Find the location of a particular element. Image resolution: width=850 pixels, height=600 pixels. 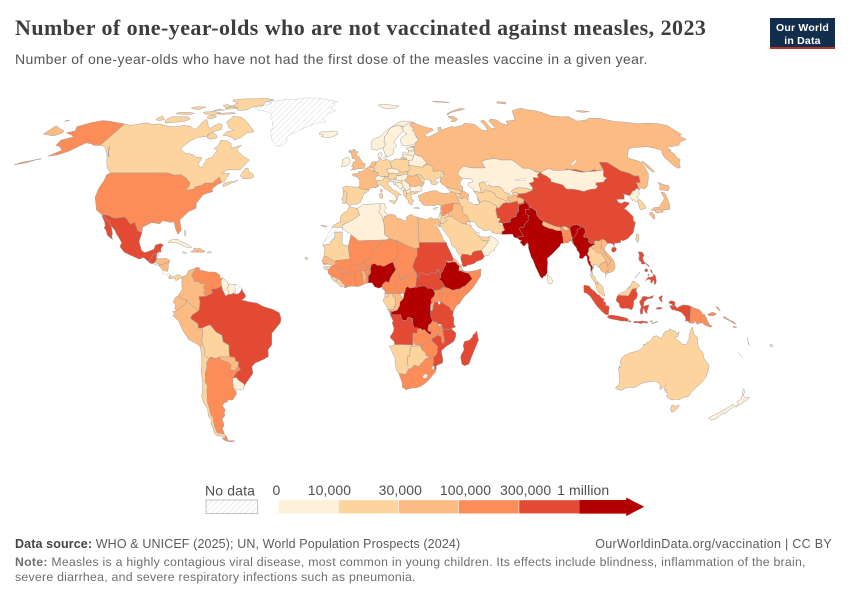

svg-text: No data is located at coordinates (230, 491).